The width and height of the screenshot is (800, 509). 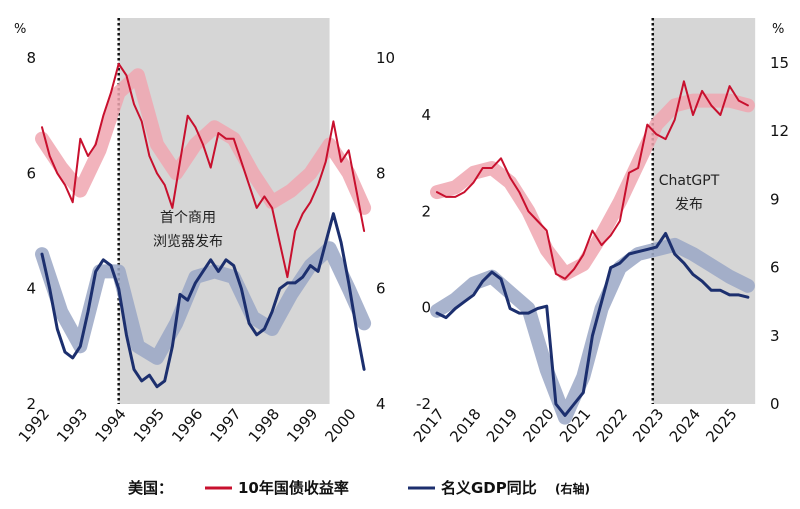 What do you see at coordinates (778, 29) in the screenshot?
I see `right-axis-unit: %` at bounding box center [778, 29].